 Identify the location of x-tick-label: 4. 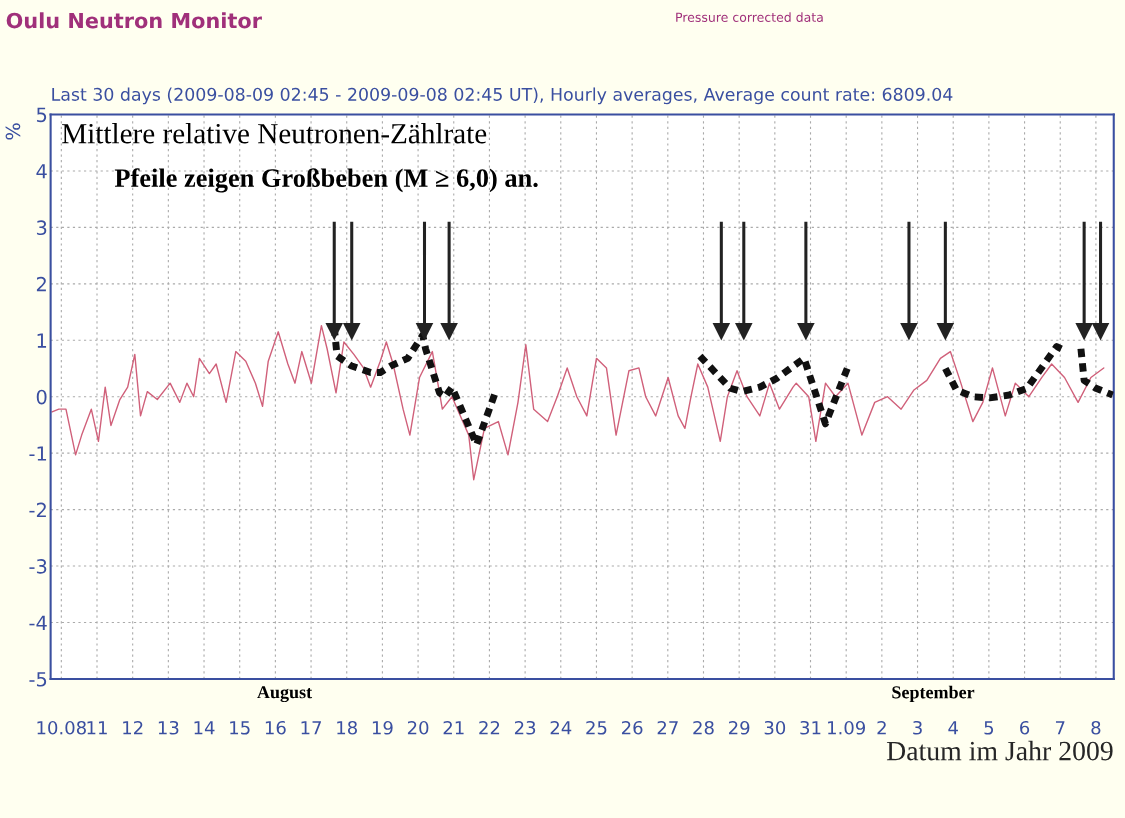
(953, 728).